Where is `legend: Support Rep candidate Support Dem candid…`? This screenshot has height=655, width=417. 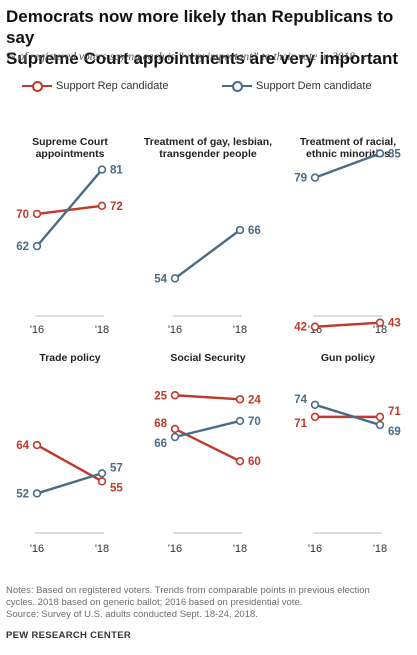
legend: Support Rep candidate Support Dem candid… is located at coordinates (208, 89).